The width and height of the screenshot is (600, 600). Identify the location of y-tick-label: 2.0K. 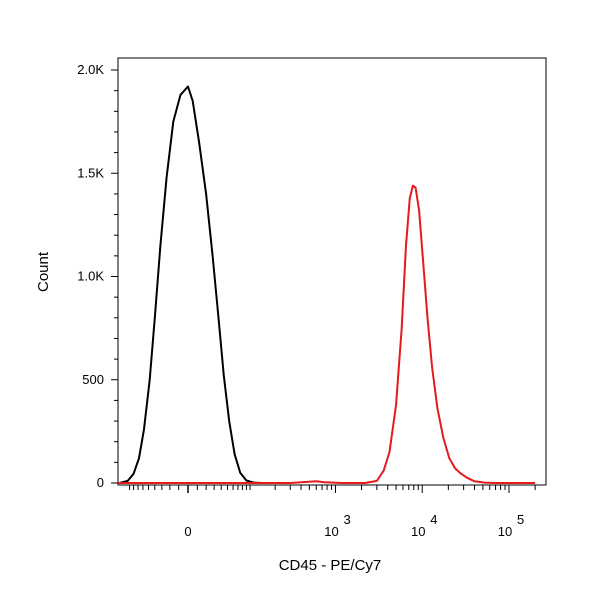
(90, 69).